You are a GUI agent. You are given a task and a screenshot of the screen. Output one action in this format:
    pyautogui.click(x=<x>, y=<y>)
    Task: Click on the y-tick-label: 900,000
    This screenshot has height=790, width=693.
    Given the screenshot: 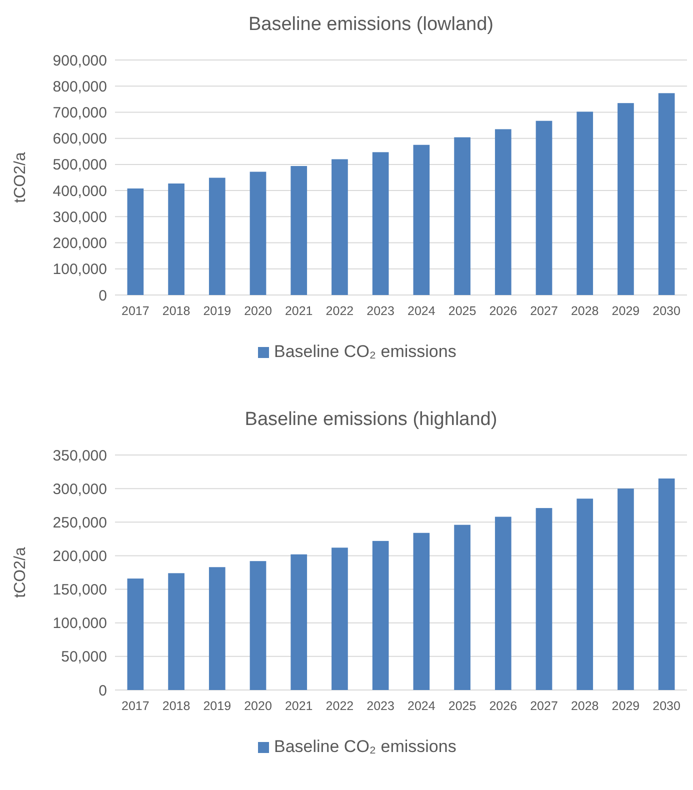 What is the action you would take?
    pyautogui.click(x=79, y=61)
    